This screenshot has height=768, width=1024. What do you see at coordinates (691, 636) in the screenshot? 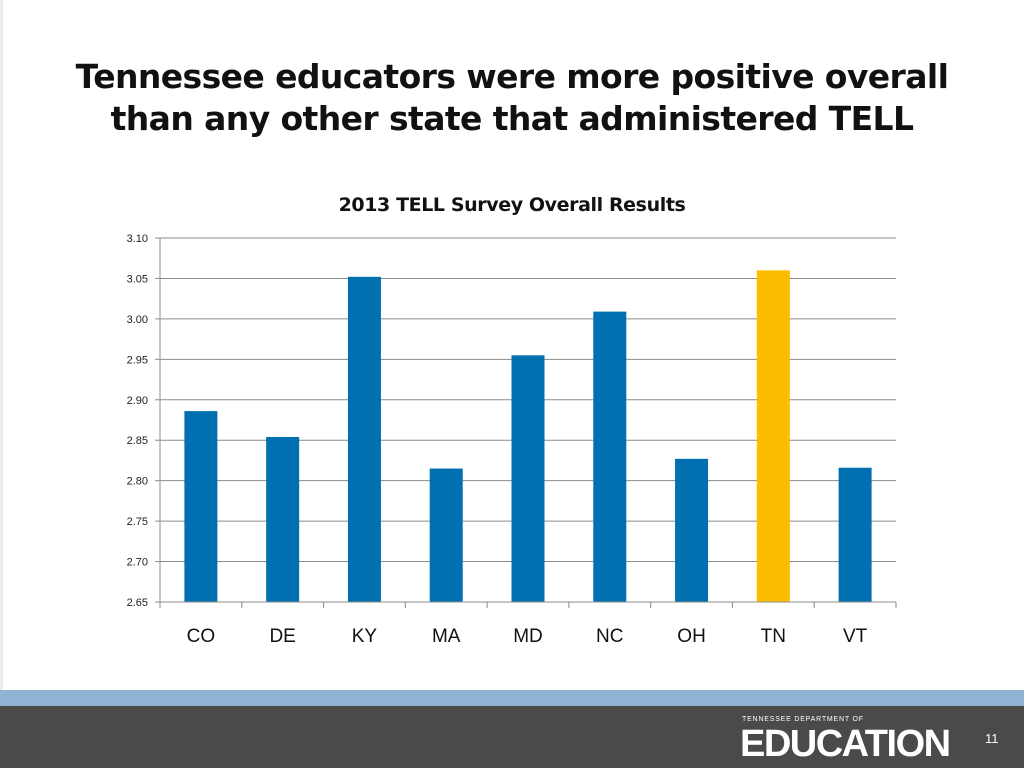
I see `x-category-label: OH` at bounding box center [691, 636].